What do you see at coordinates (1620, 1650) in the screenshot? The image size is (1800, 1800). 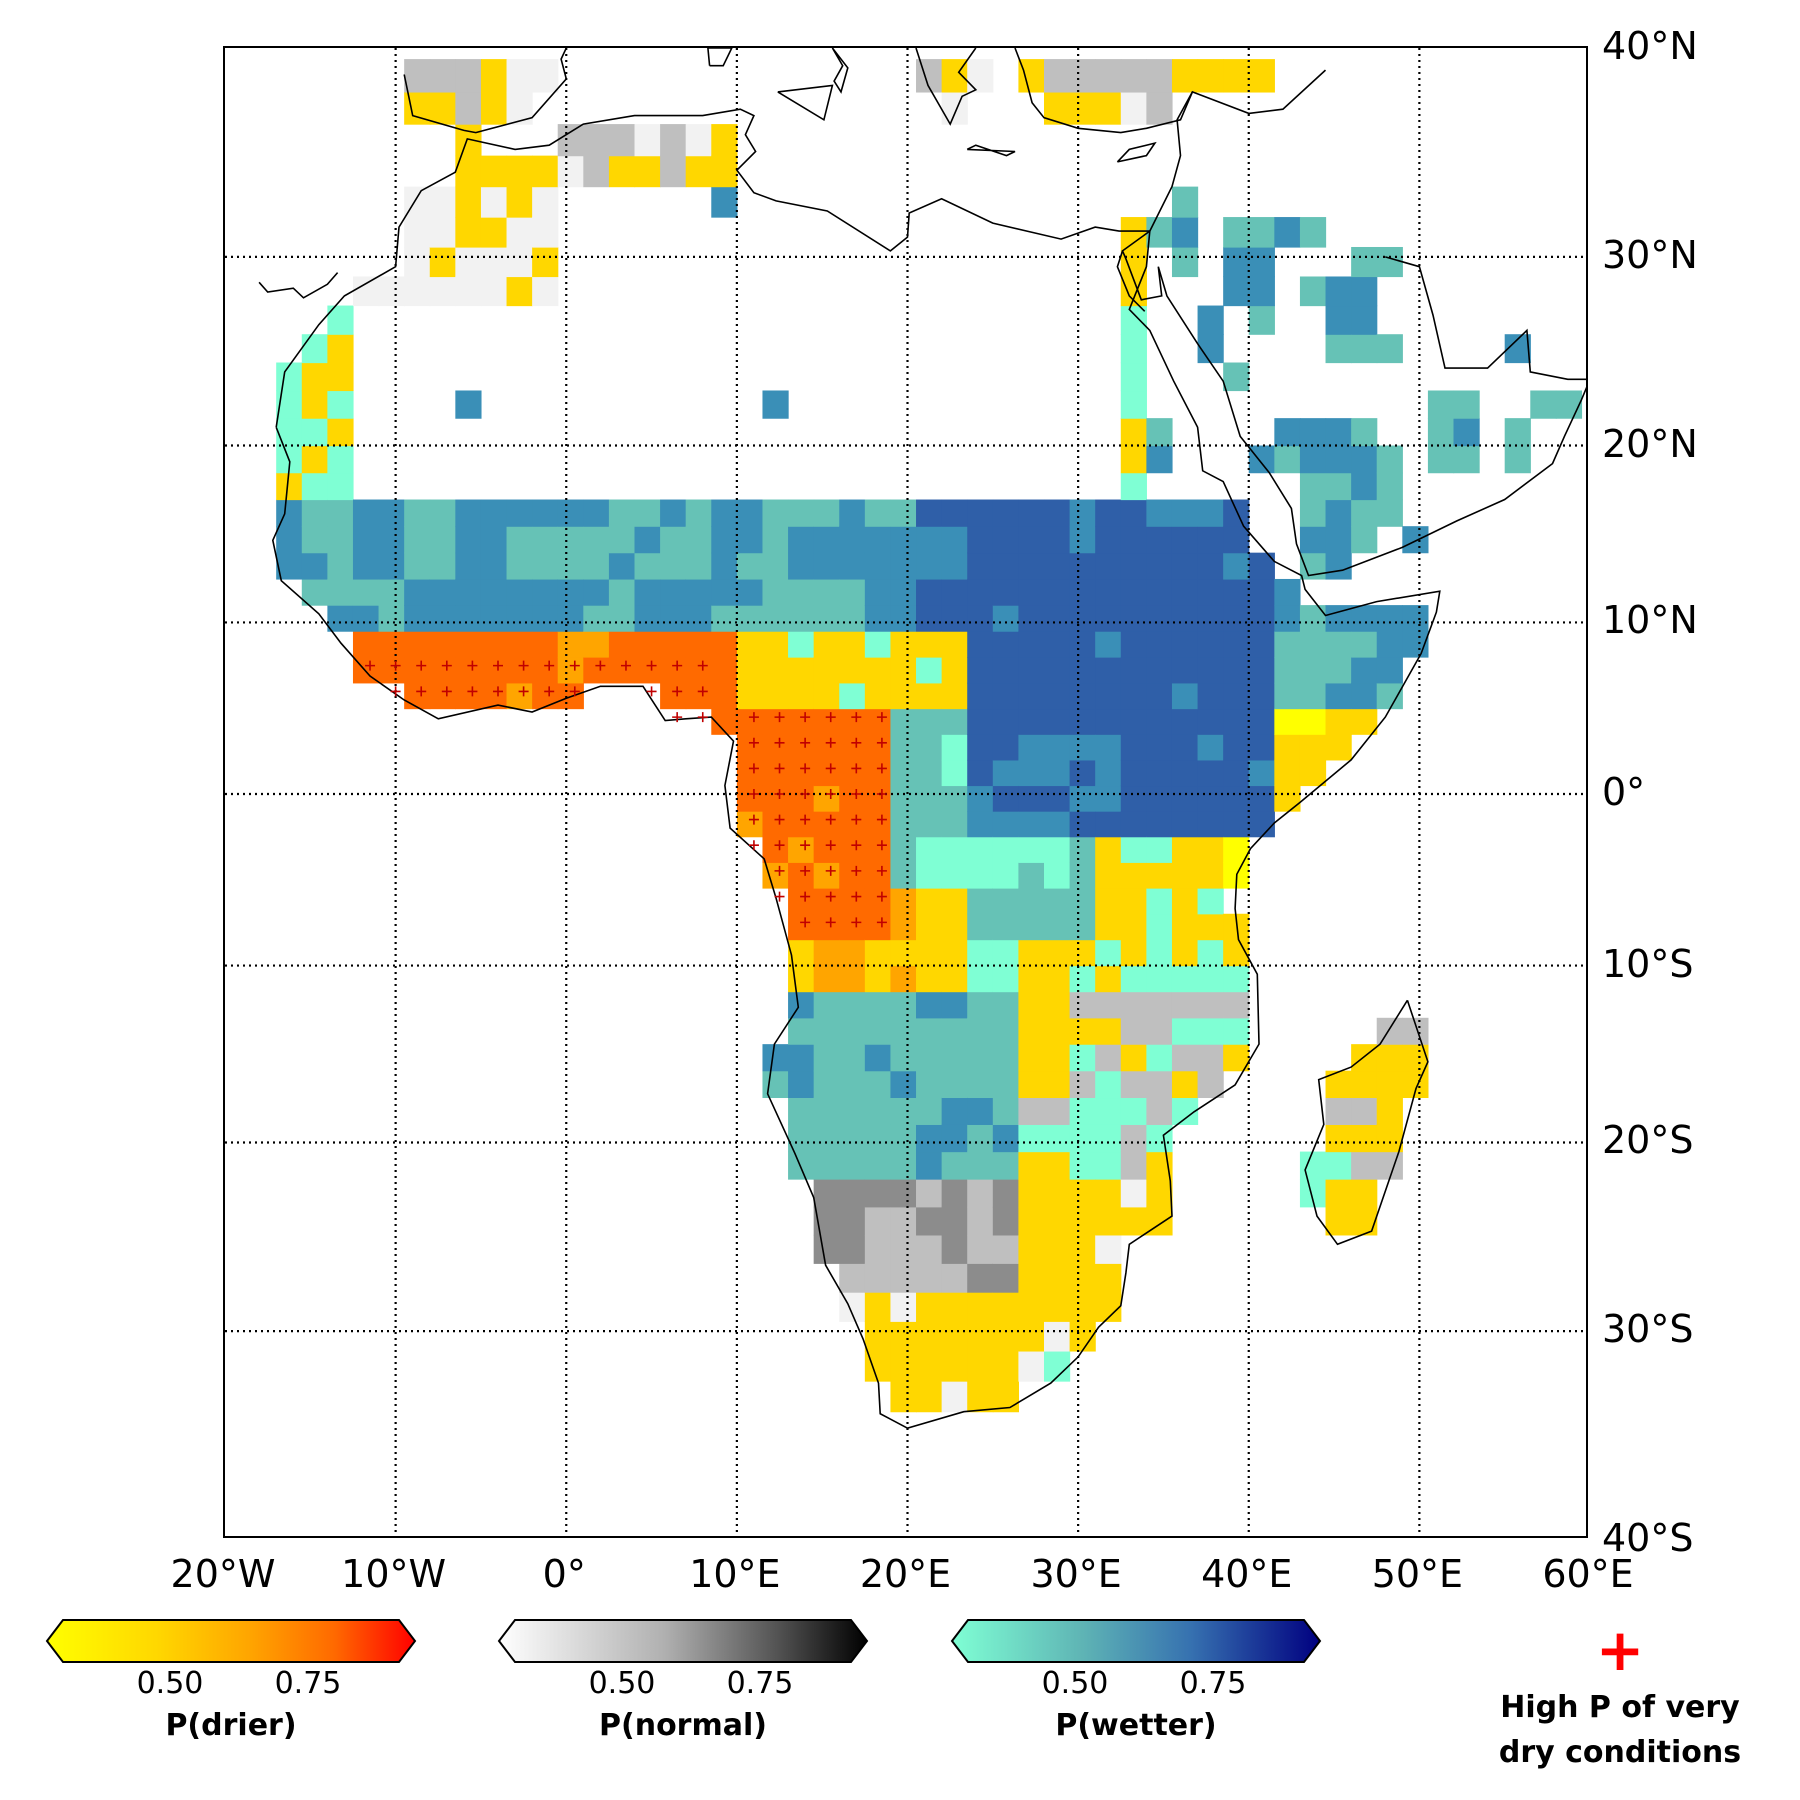 I see `plus-marker-icon: +` at bounding box center [1620, 1650].